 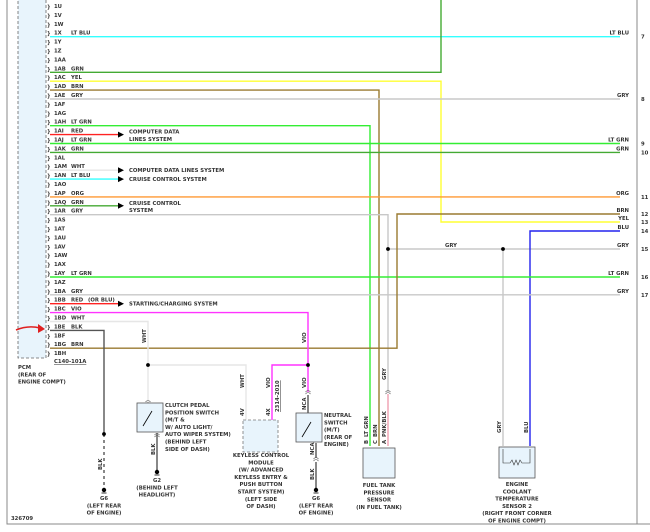 What do you see at coordinates (60, 105) in the screenshot?
I see `pcm-pin-label: 1AF` at bounding box center [60, 105].